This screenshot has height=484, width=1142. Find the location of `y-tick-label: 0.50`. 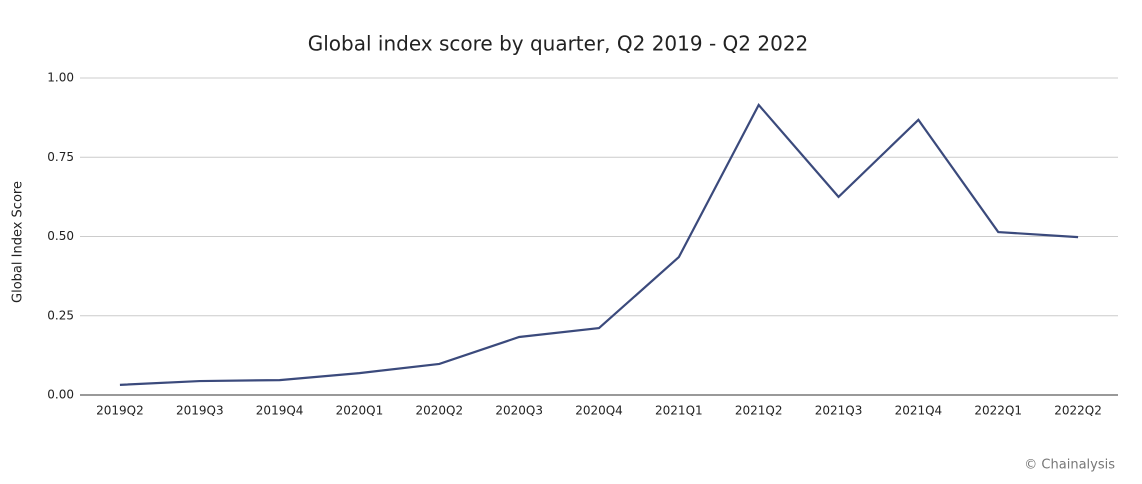

y-tick-label: 0.50 is located at coordinates (60, 236).